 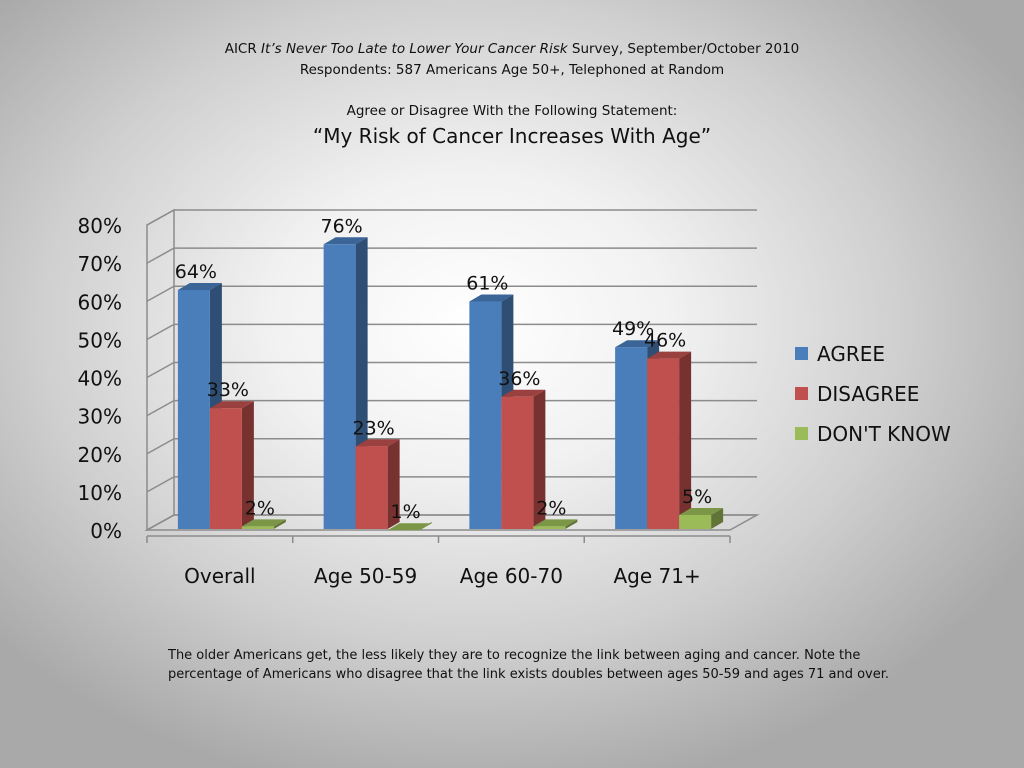 What do you see at coordinates (406, 512) in the screenshot?
I see `data-label: 1%` at bounding box center [406, 512].